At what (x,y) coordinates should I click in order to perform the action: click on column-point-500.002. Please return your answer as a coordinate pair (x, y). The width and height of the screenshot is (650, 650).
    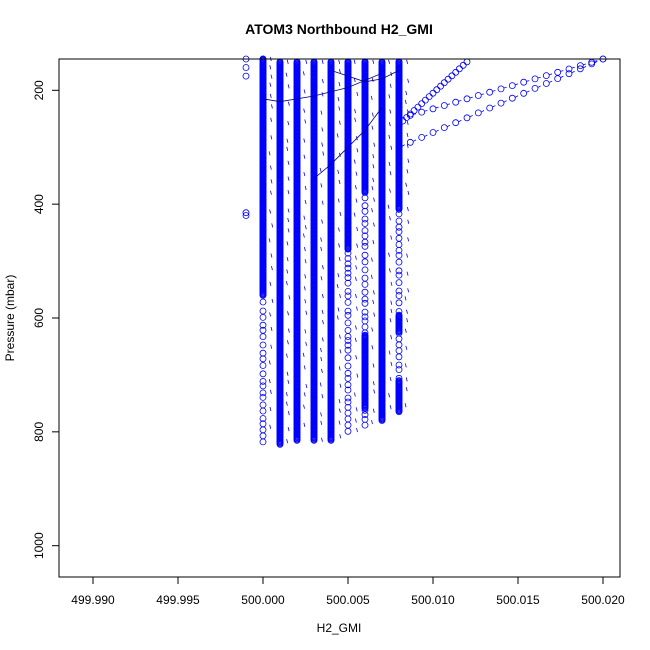
    Looking at the image, I should click on (297, 440).